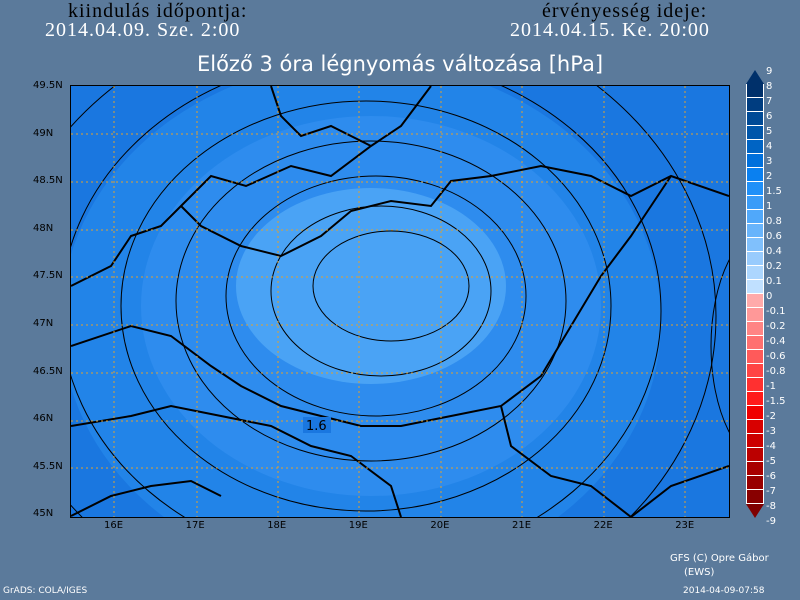 This screenshot has height=600, width=800. What do you see at coordinates (43, 514) in the screenshot?
I see `lat-label: 45N` at bounding box center [43, 514].